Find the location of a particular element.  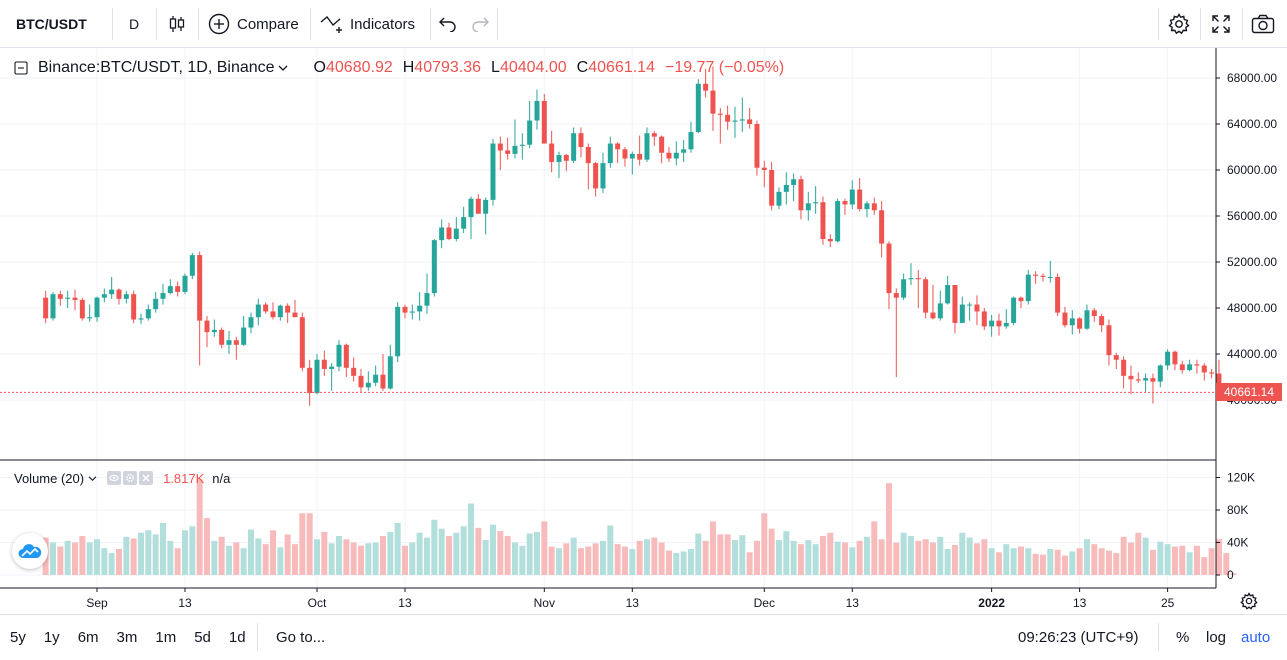

volume-study-title: Volume (20) is located at coordinates (49, 478).